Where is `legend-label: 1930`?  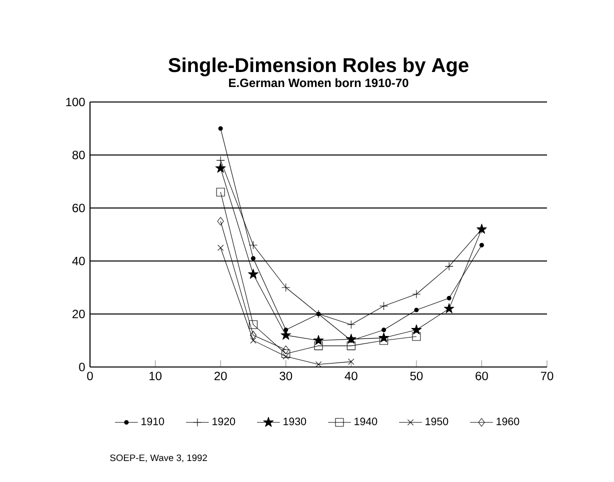
legend-label: 1930 is located at coordinates (295, 422).